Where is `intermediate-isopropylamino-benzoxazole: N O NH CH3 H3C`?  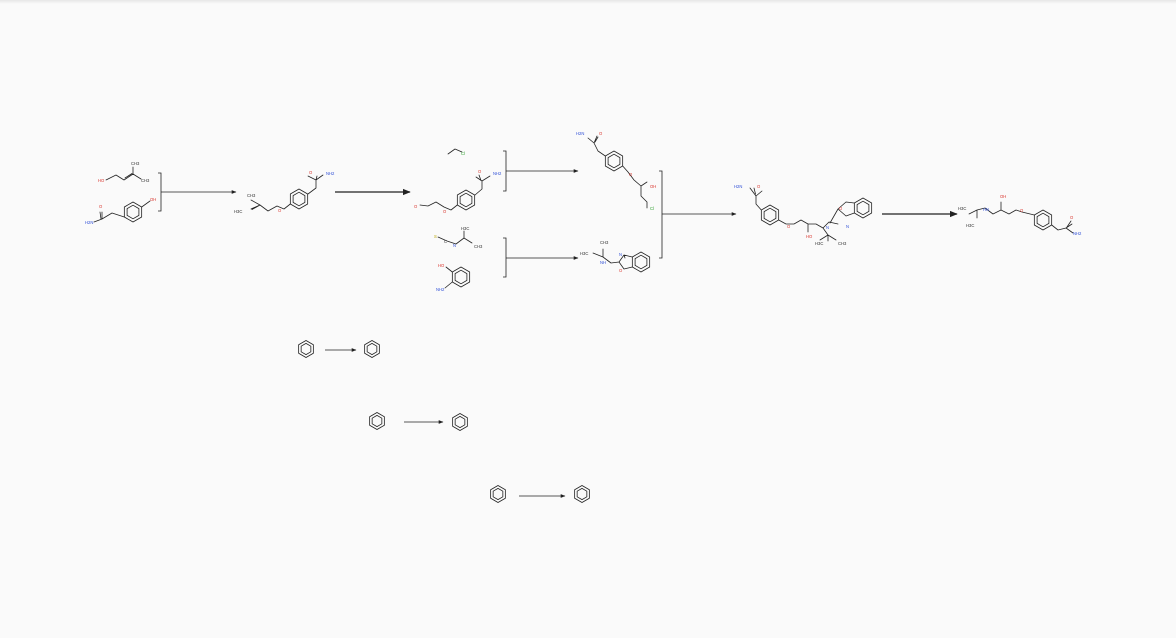
intermediate-isopropylamino-benzoxazole: N O NH CH3 H3C is located at coordinates (615, 256).